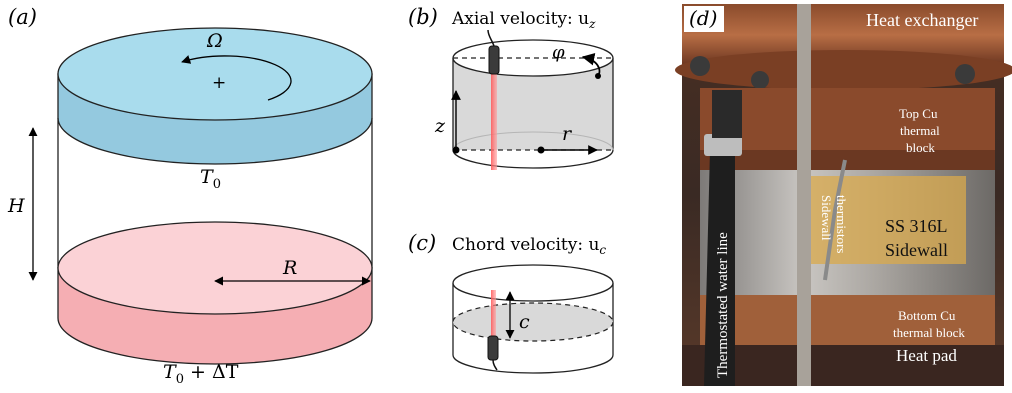 The image size is (1012, 393). Describe the element at coordinates (541, 150) in the screenshot. I see `r-origin-dot` at that location.